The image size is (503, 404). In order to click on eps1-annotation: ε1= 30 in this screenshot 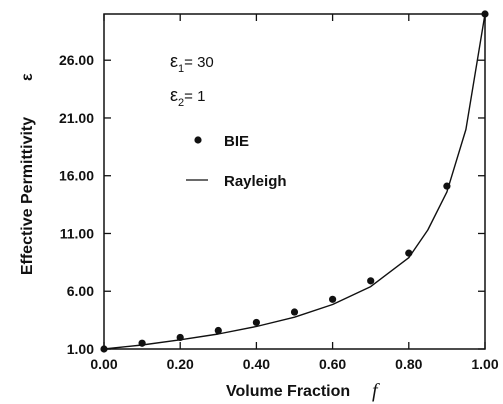, I will do `click(192, 63)`.